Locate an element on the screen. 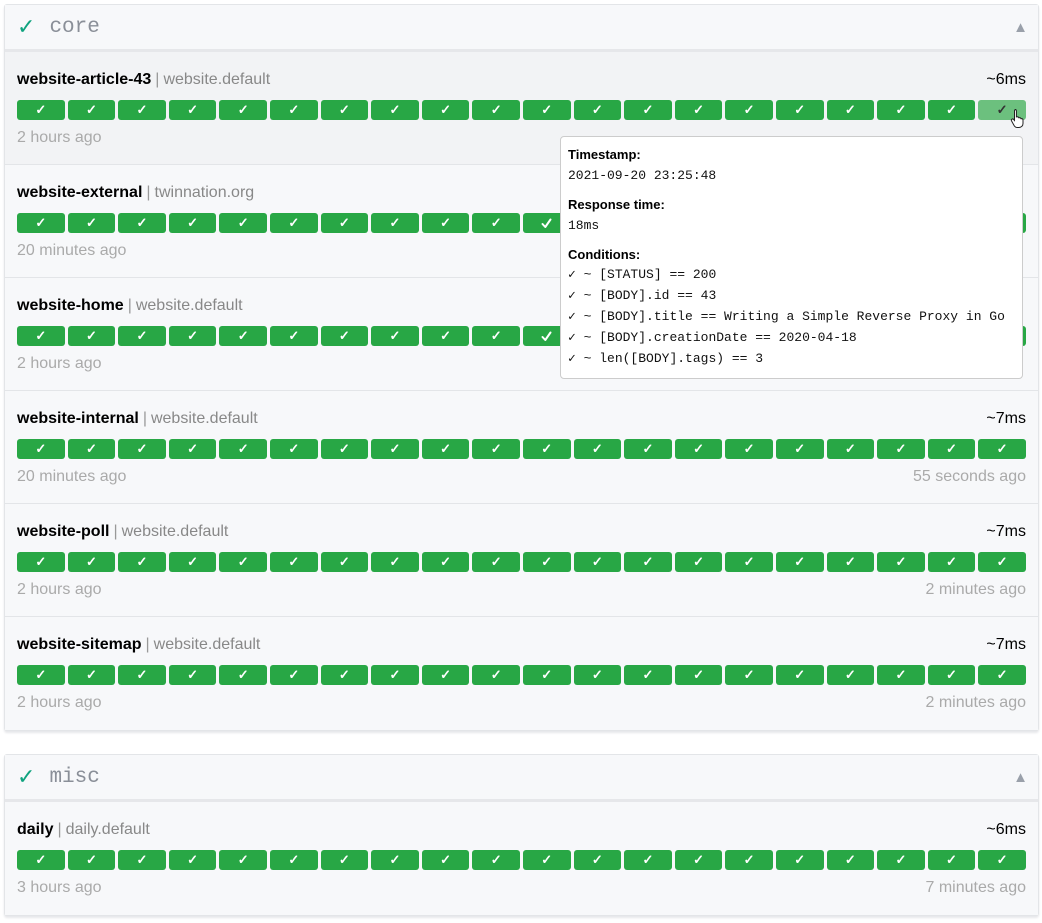  collapse-caret-icon: ▲ is located at coordinates (1020, 777).